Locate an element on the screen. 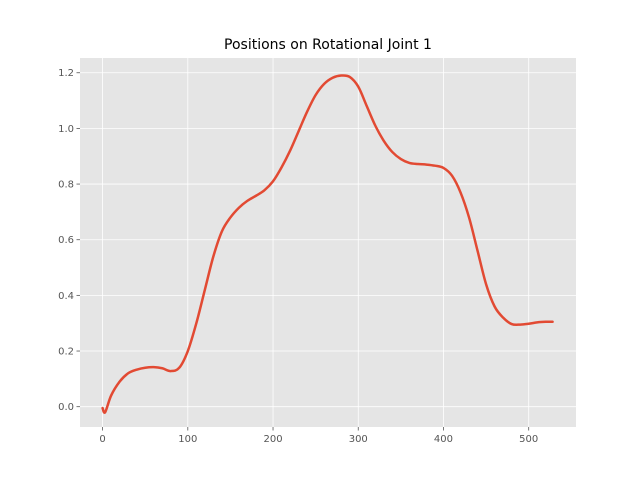  x-axis: 0 100 200 300 400 500 is located at coordinates (318, 436).